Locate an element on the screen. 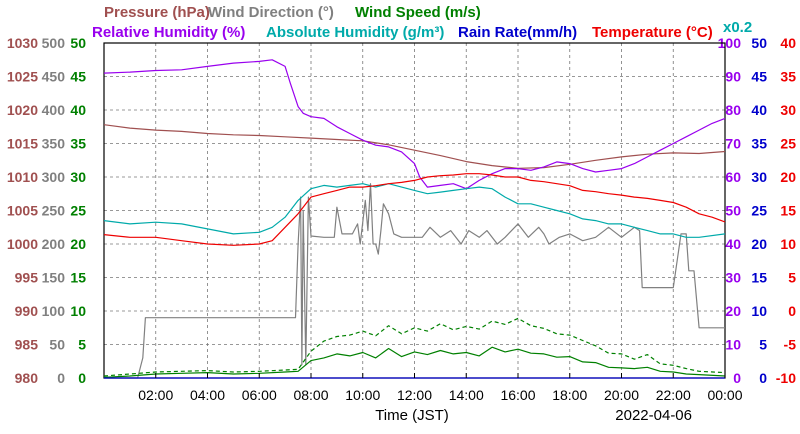 The height and width of the screenshot is (434, 800). y-tick-label-temp: 10 is located at coordinates (788, 244).